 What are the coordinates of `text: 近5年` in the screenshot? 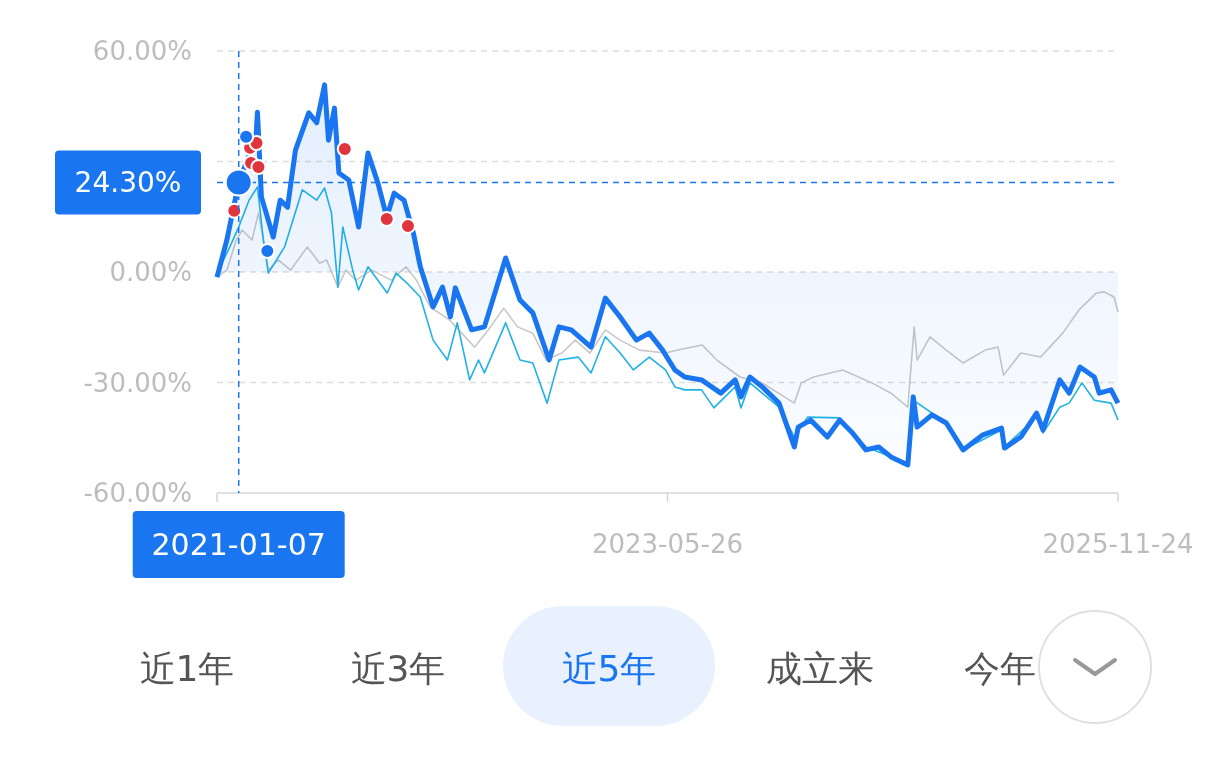 It's located at (609, 668).